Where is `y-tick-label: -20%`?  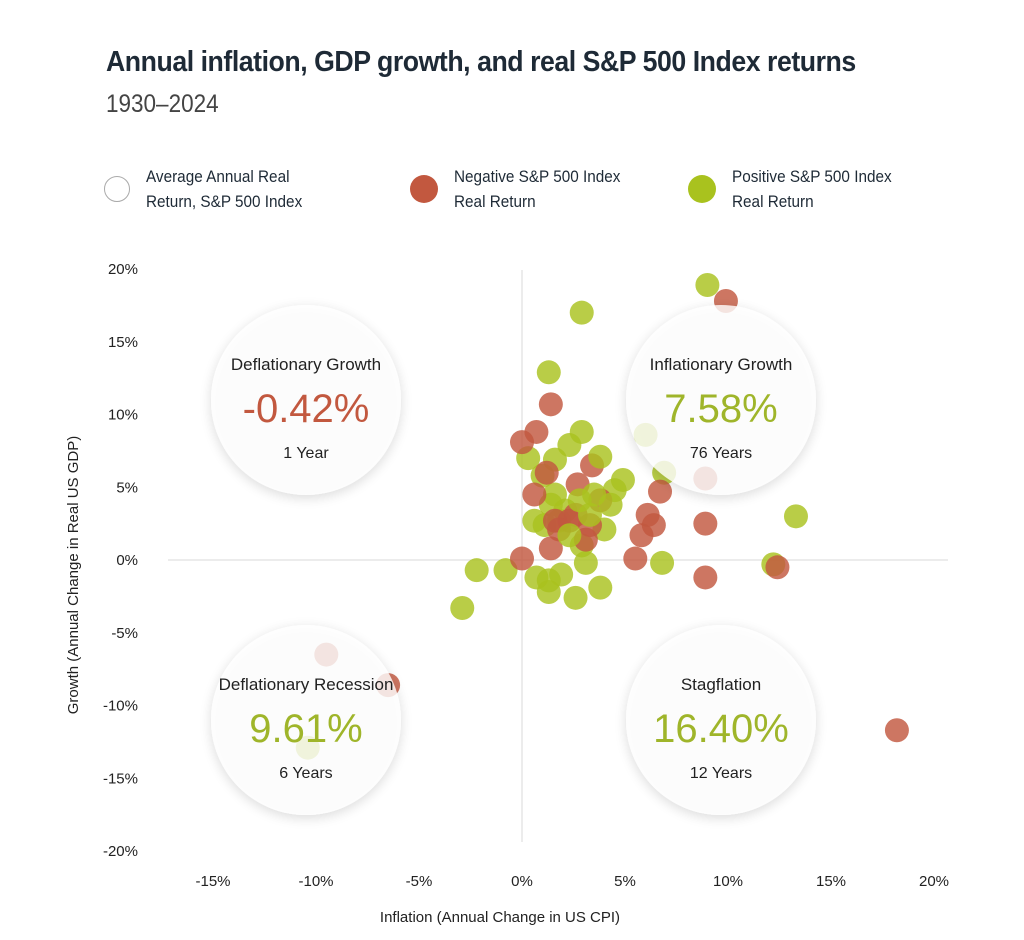
y-tick-label: -20% is located at coordinates (120, 851).